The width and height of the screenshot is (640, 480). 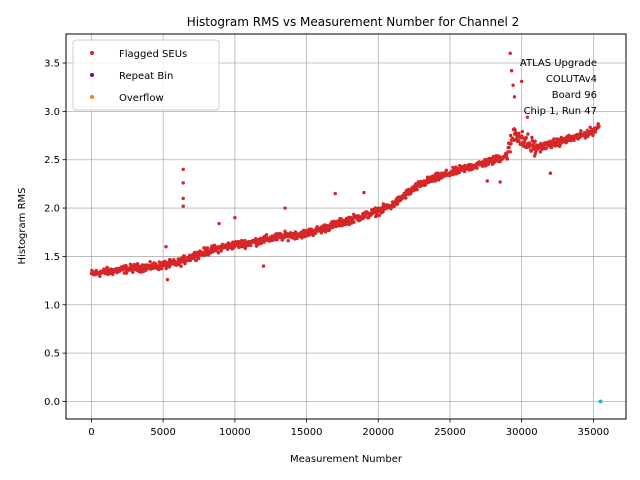 What do you see at coordinates (91, 432) in the screenshot?
I see `x-tick-label: 0` at bounding box center [91, 432].